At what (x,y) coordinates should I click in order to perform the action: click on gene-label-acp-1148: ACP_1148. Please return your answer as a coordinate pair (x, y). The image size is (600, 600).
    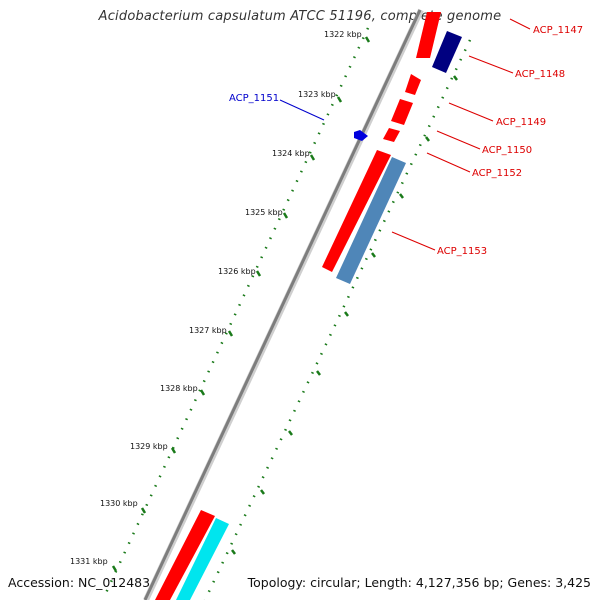
    Looking at the image, I should click on (540, 74).